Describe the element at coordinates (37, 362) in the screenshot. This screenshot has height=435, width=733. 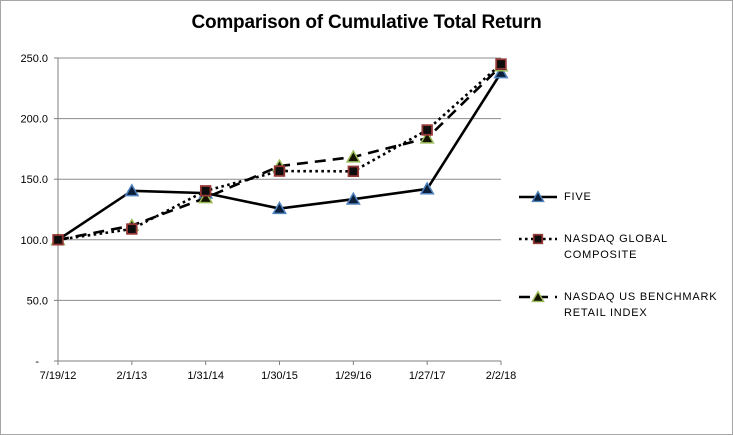
I see `y-tick-label: -` at that location.